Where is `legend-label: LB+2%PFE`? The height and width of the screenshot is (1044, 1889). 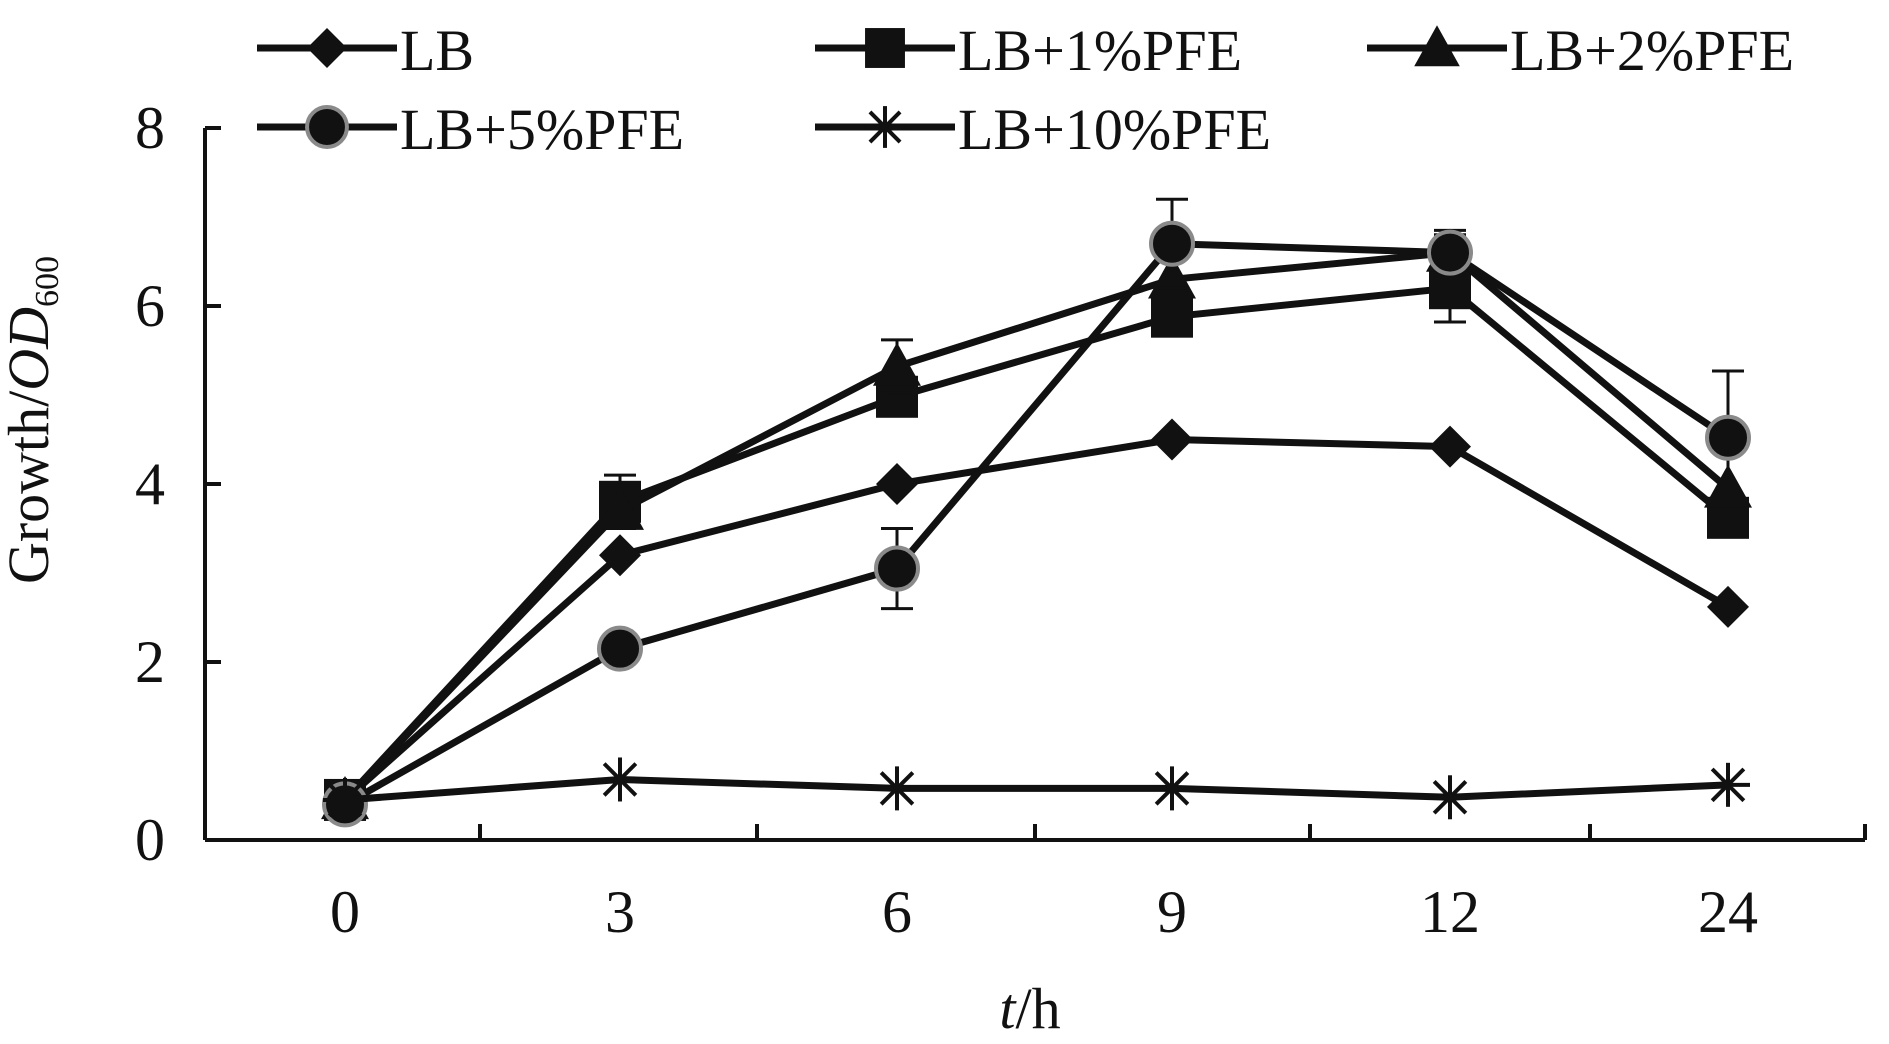
legend-label: LB+2%PFE is located at coordinates (1652, 50).